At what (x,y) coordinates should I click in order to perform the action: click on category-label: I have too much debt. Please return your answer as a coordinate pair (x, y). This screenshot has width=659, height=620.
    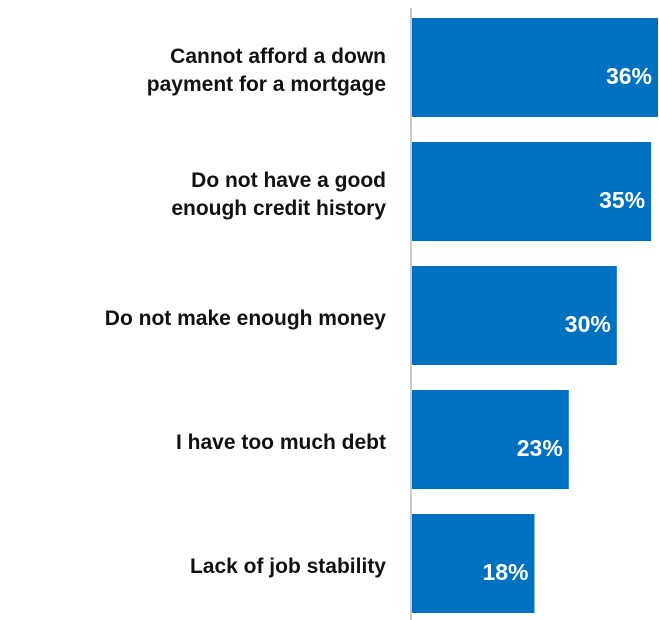
    Looking at the image, I should click on (280, 442).